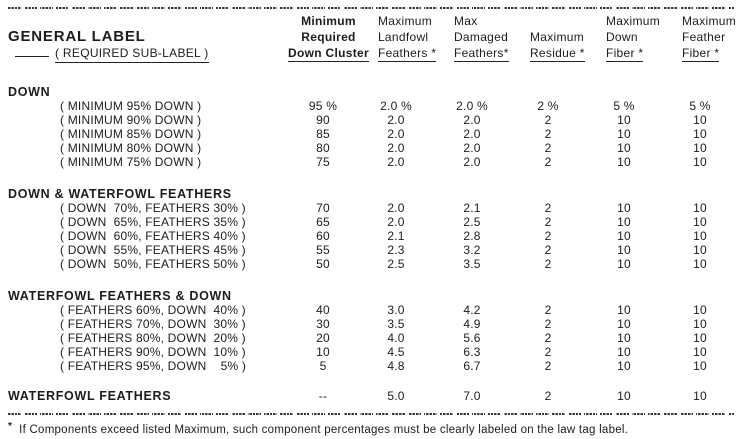 The width and height of the screenshot is (742, 439). I want to click on general-label-title: GENERAL LABEL, so click(77, 36).